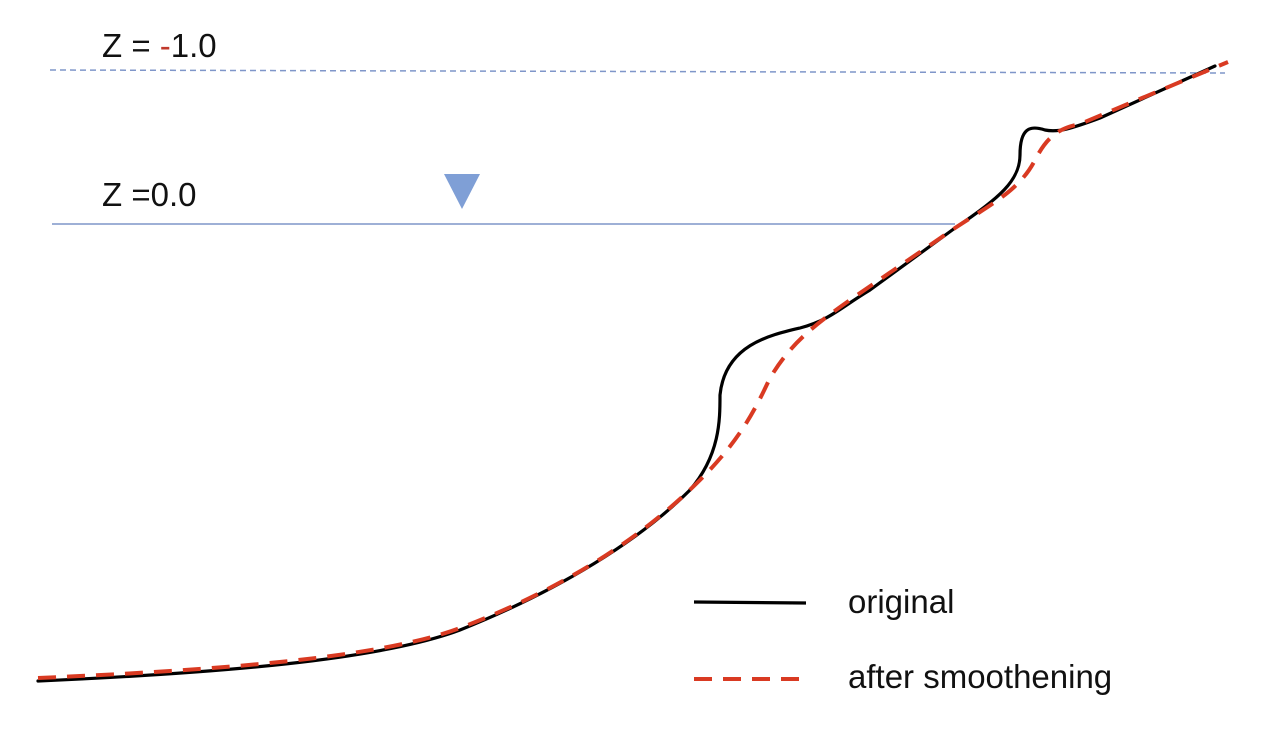 The height and width of the screenshot is (751, 1270). Describe the element at coordinates (980, 676) in the screenshot. I see `legend-smoothed-label: after smoothening` at that location.